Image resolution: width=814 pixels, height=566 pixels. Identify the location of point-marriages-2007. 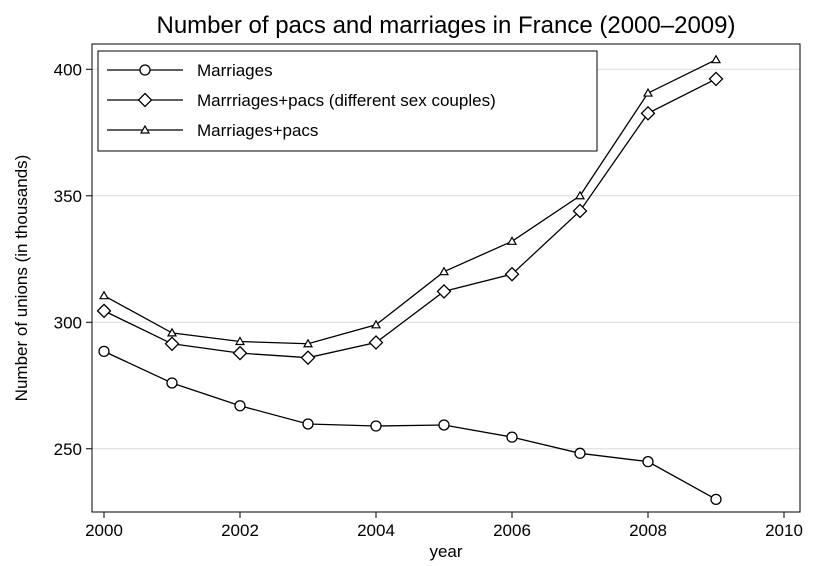
(580, 453).